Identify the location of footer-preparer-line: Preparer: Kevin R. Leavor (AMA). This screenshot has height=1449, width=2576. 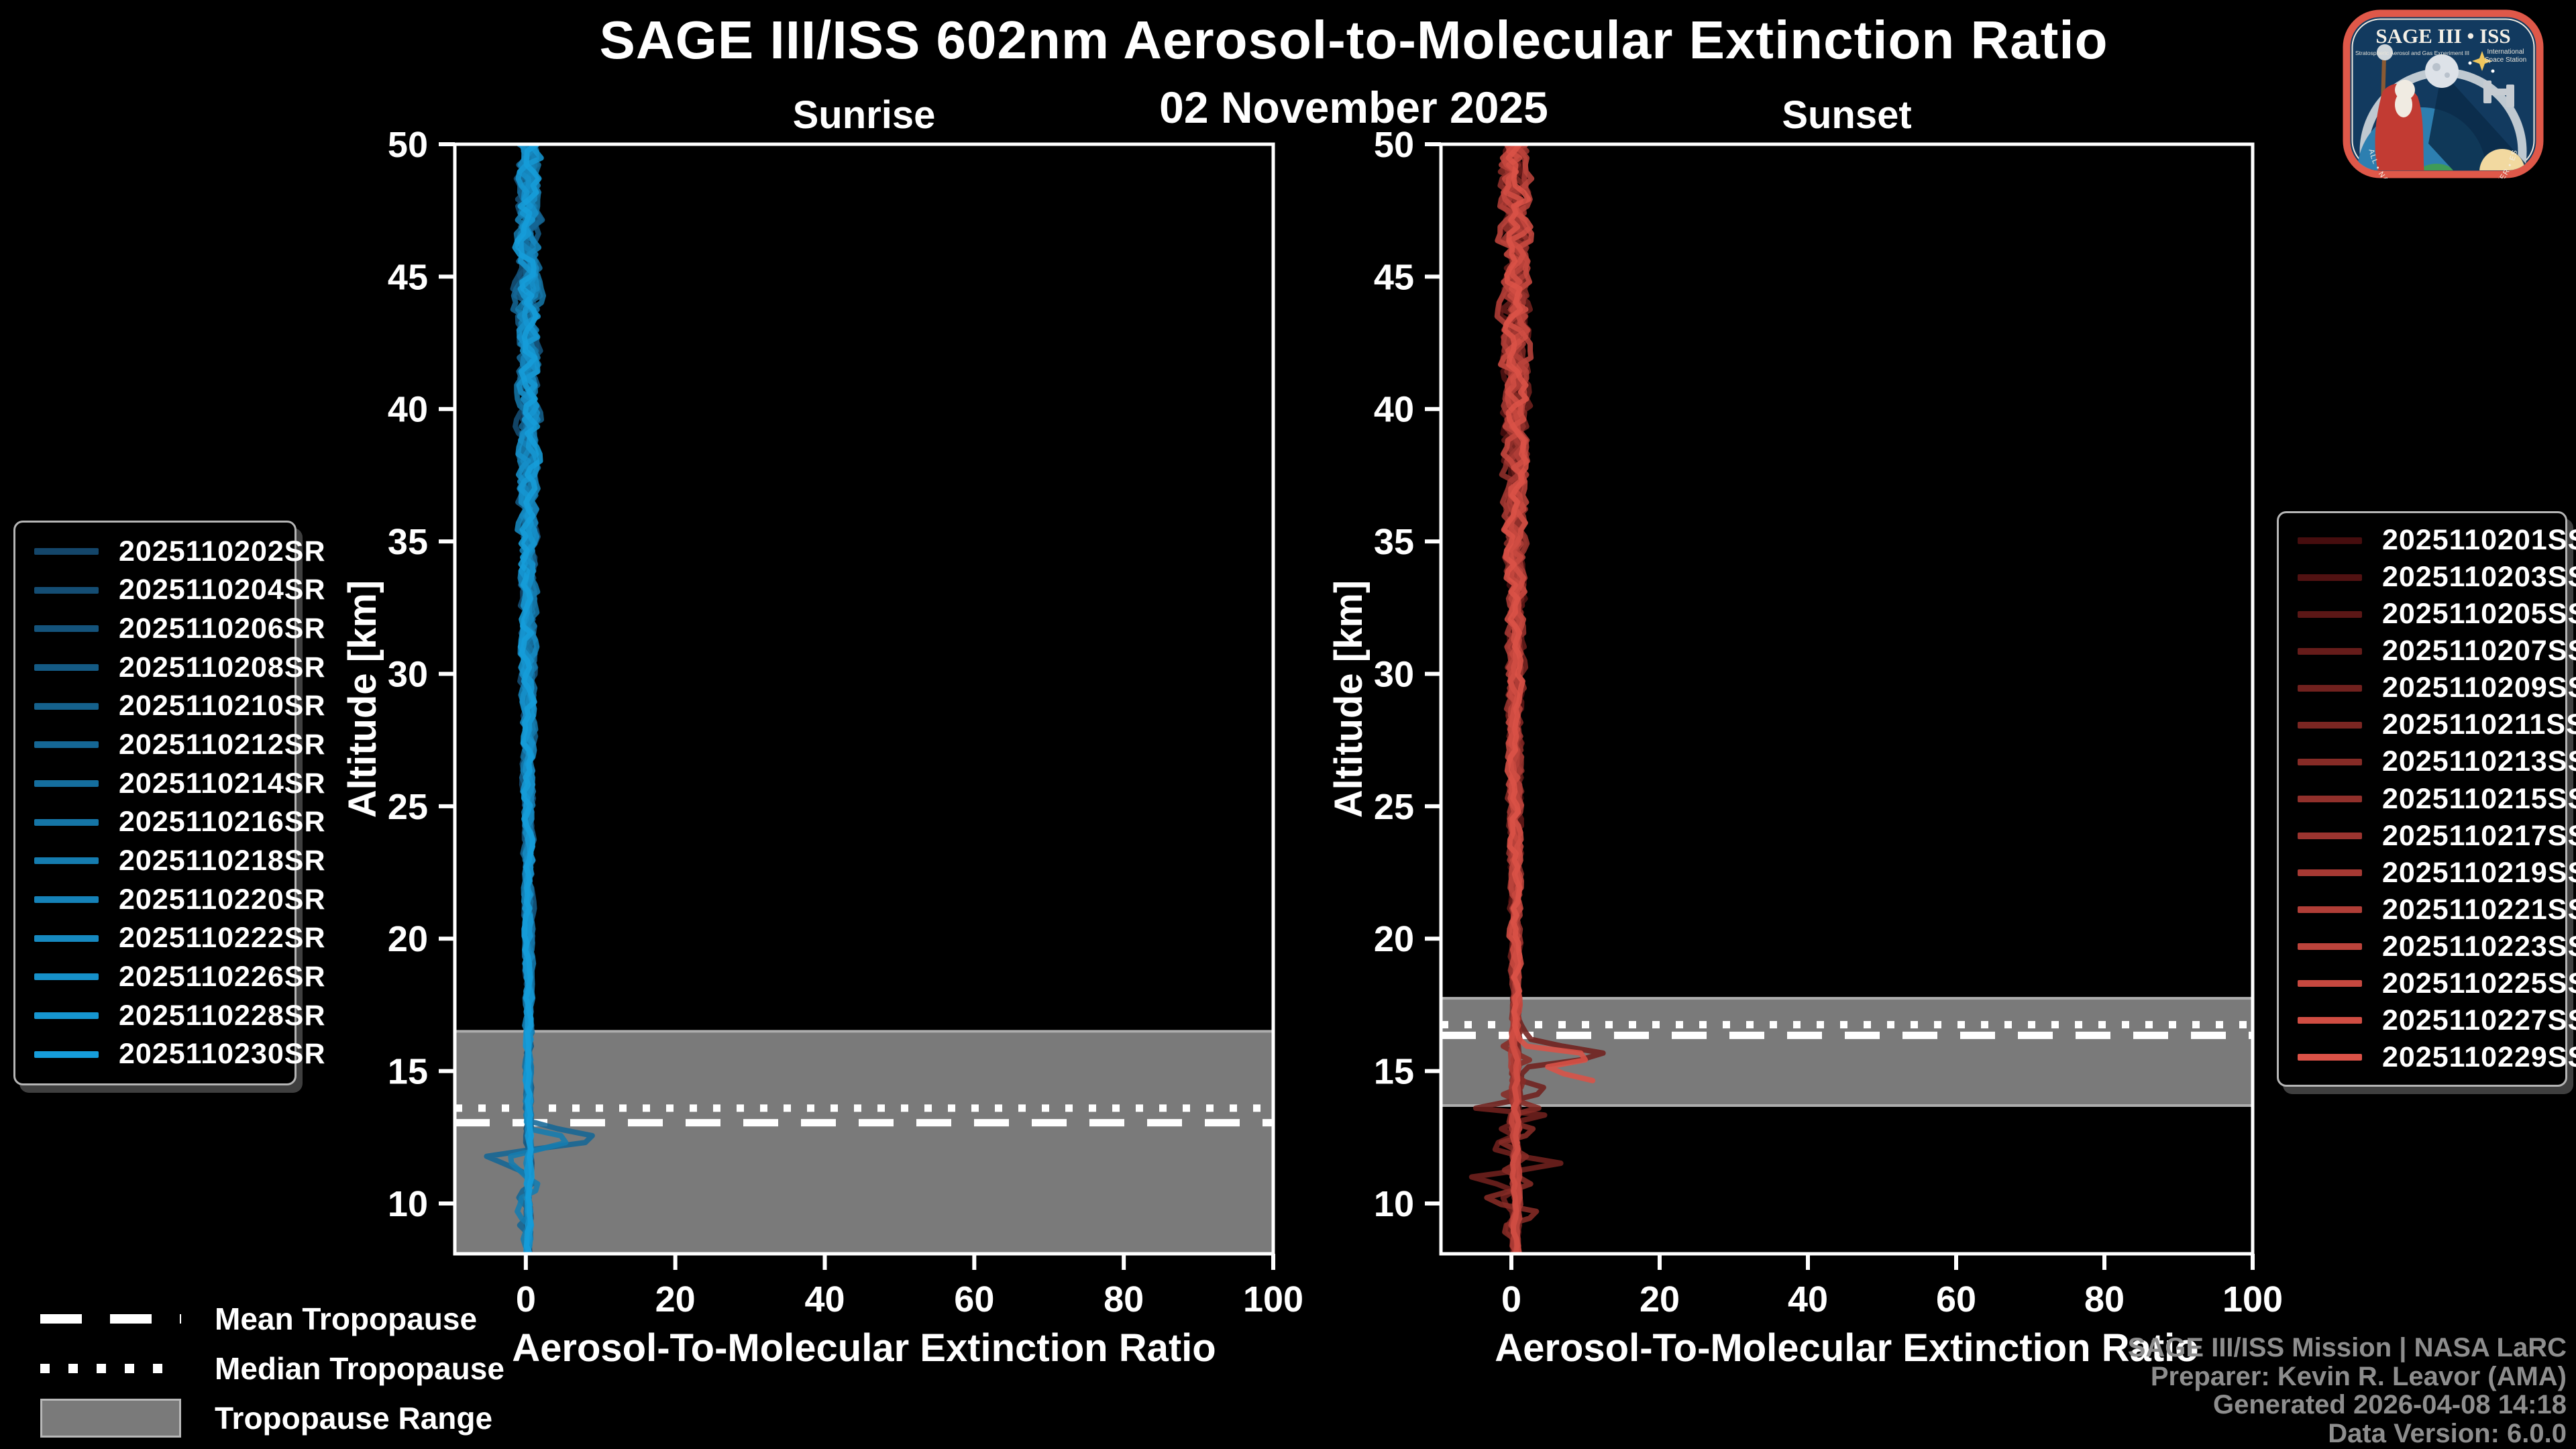
(2358, 1376).